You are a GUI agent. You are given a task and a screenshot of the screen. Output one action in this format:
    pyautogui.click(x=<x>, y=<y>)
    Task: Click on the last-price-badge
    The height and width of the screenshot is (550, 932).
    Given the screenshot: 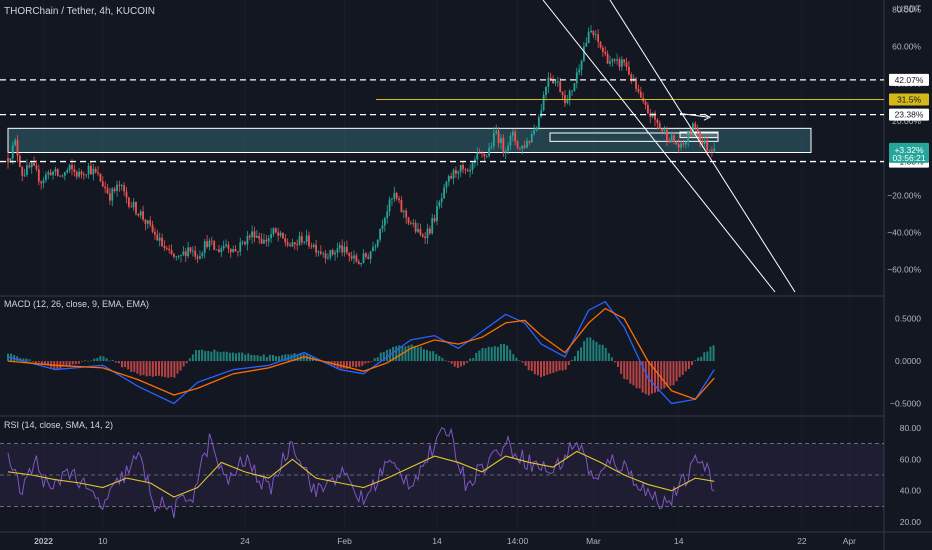 What is the action you would take?
    pyautogui.click(x=909, y=152)
    